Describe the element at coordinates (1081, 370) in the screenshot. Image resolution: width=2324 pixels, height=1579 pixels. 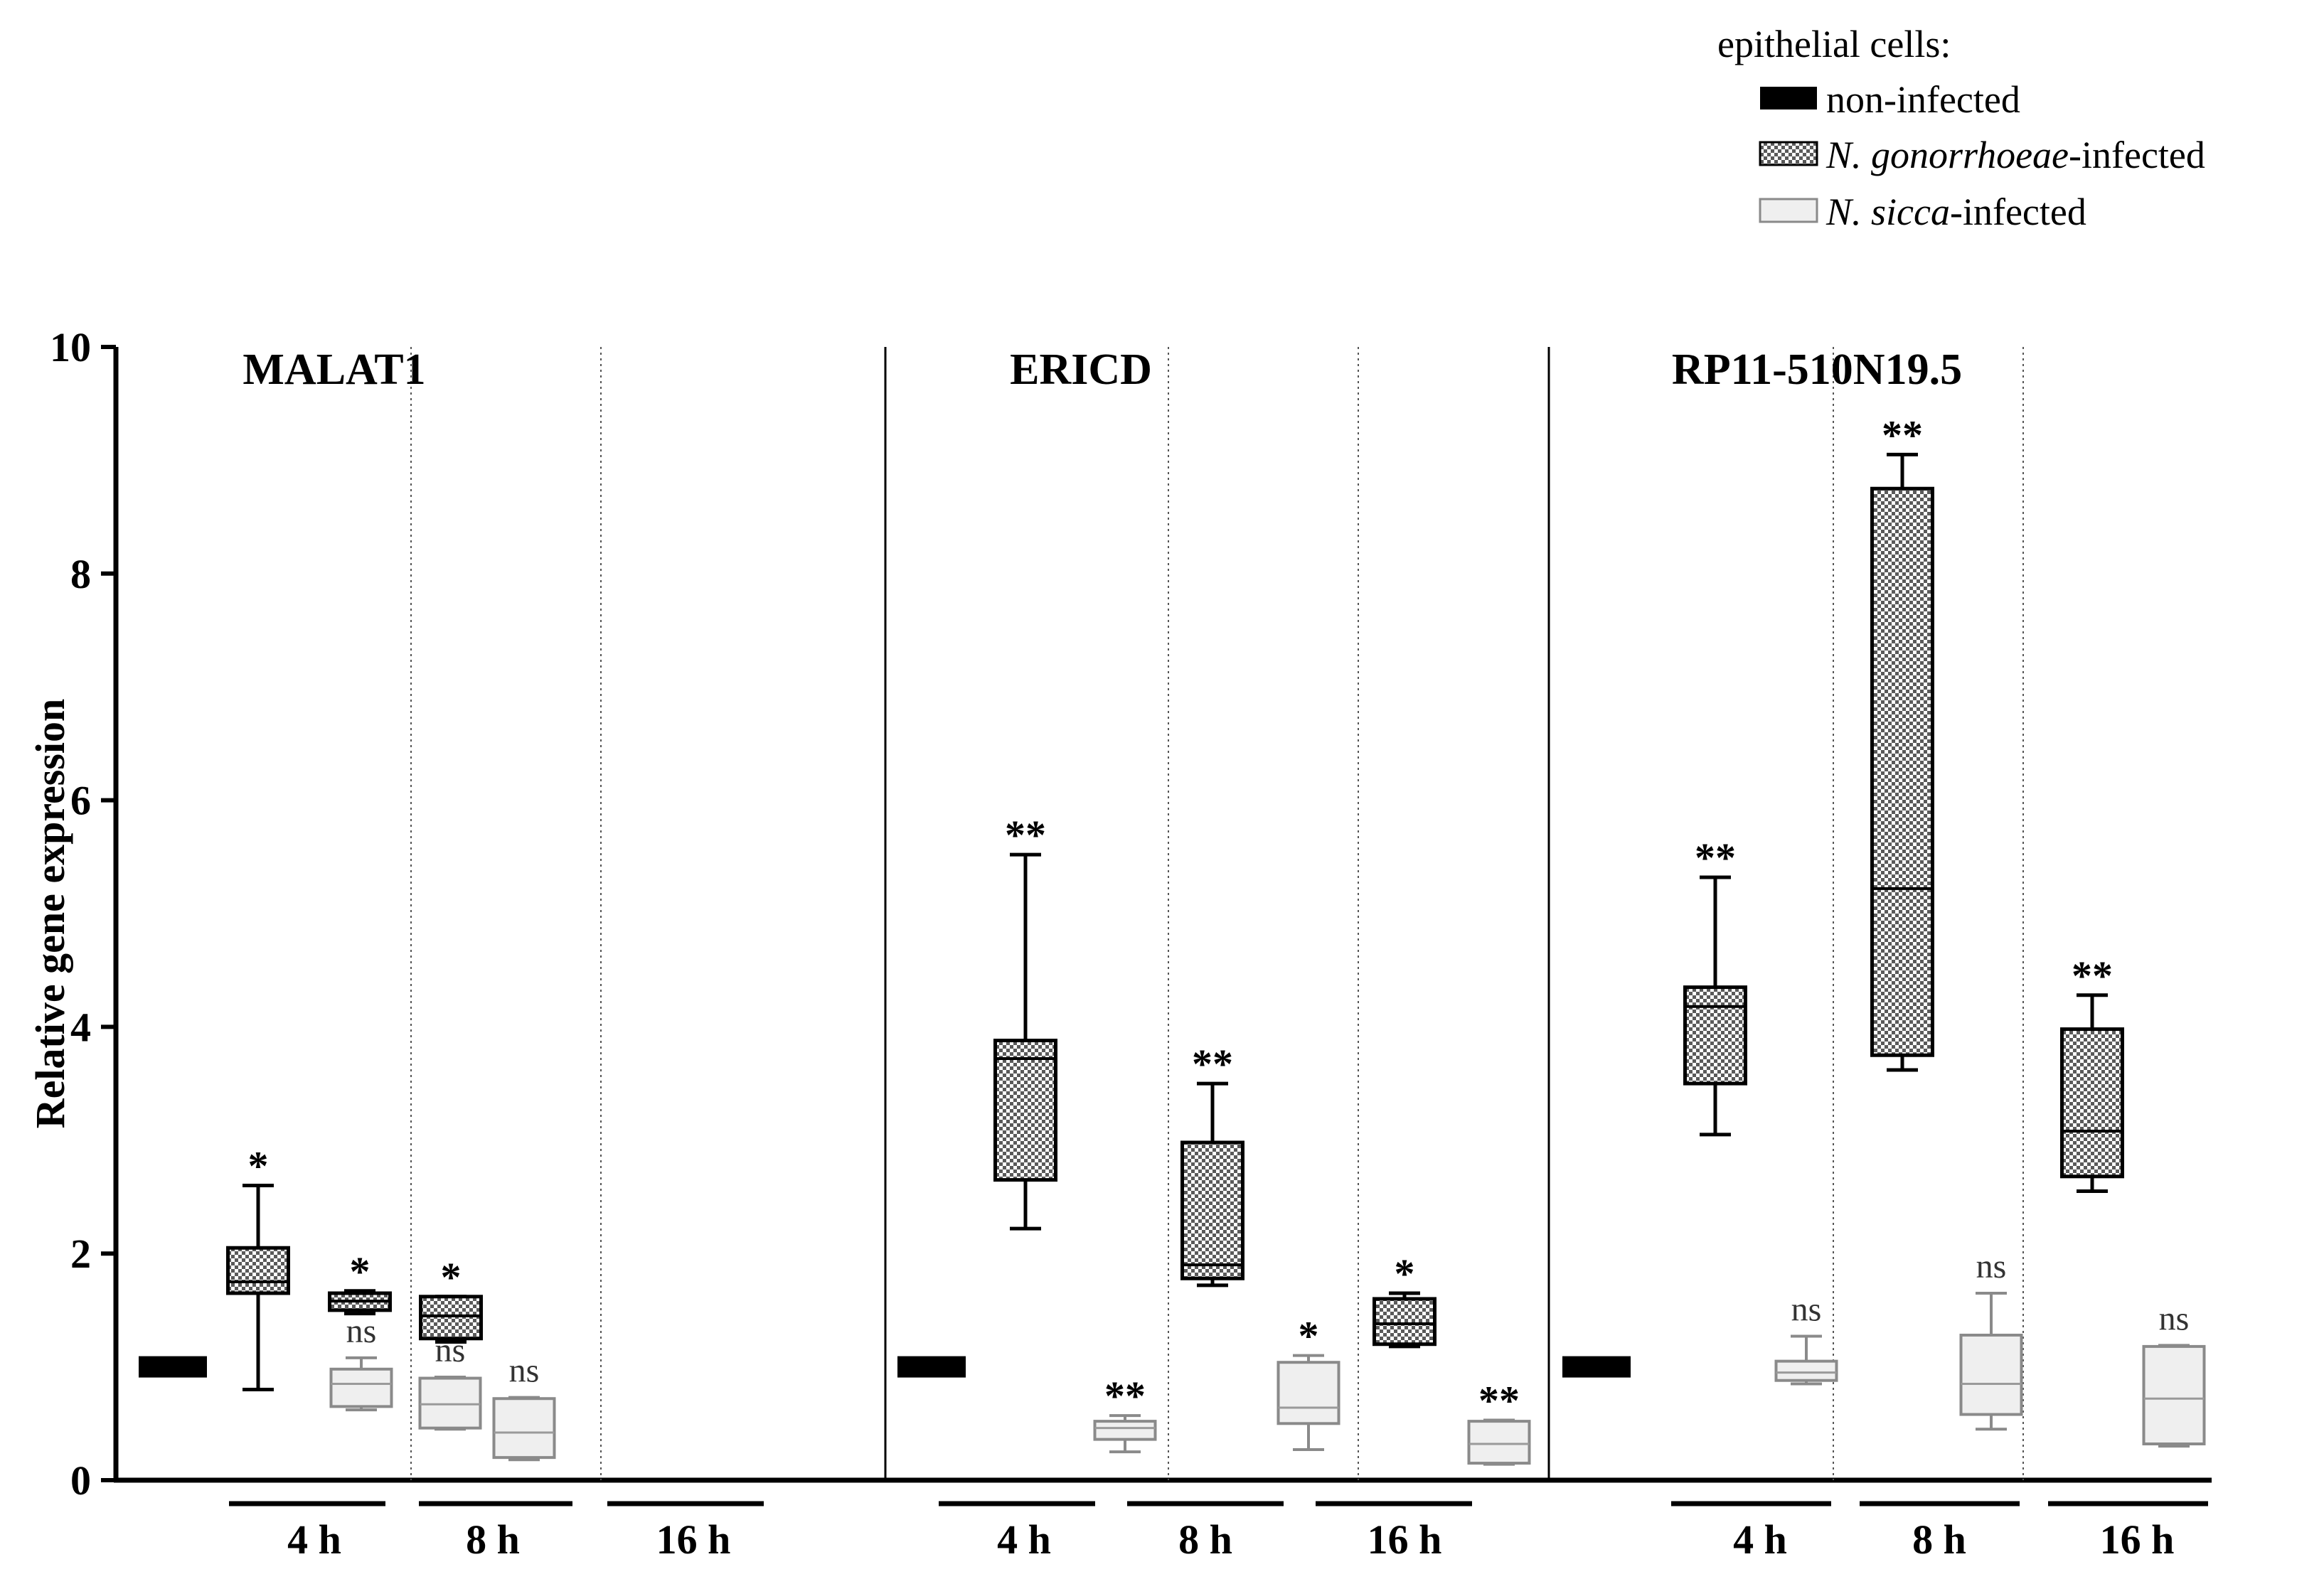
I see `panel-title: ERICD` at that location.